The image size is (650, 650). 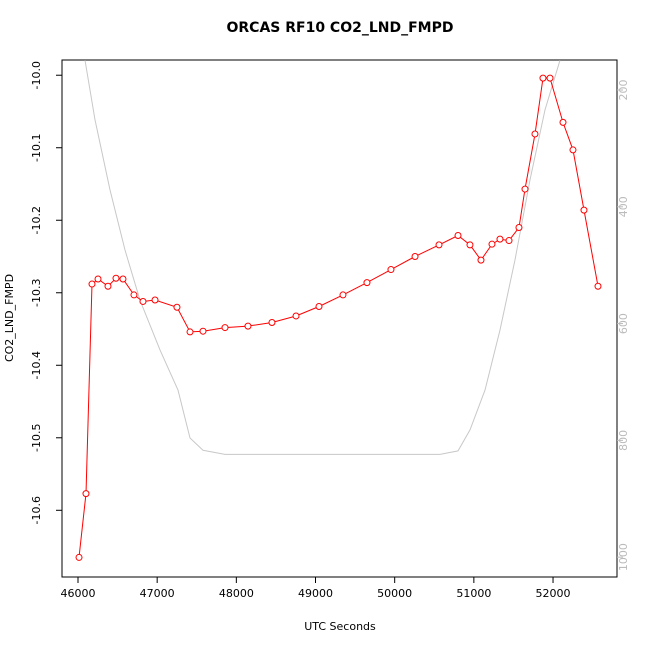 I want to click on y-tick-label: -10.4, so click(x=36, y=365).